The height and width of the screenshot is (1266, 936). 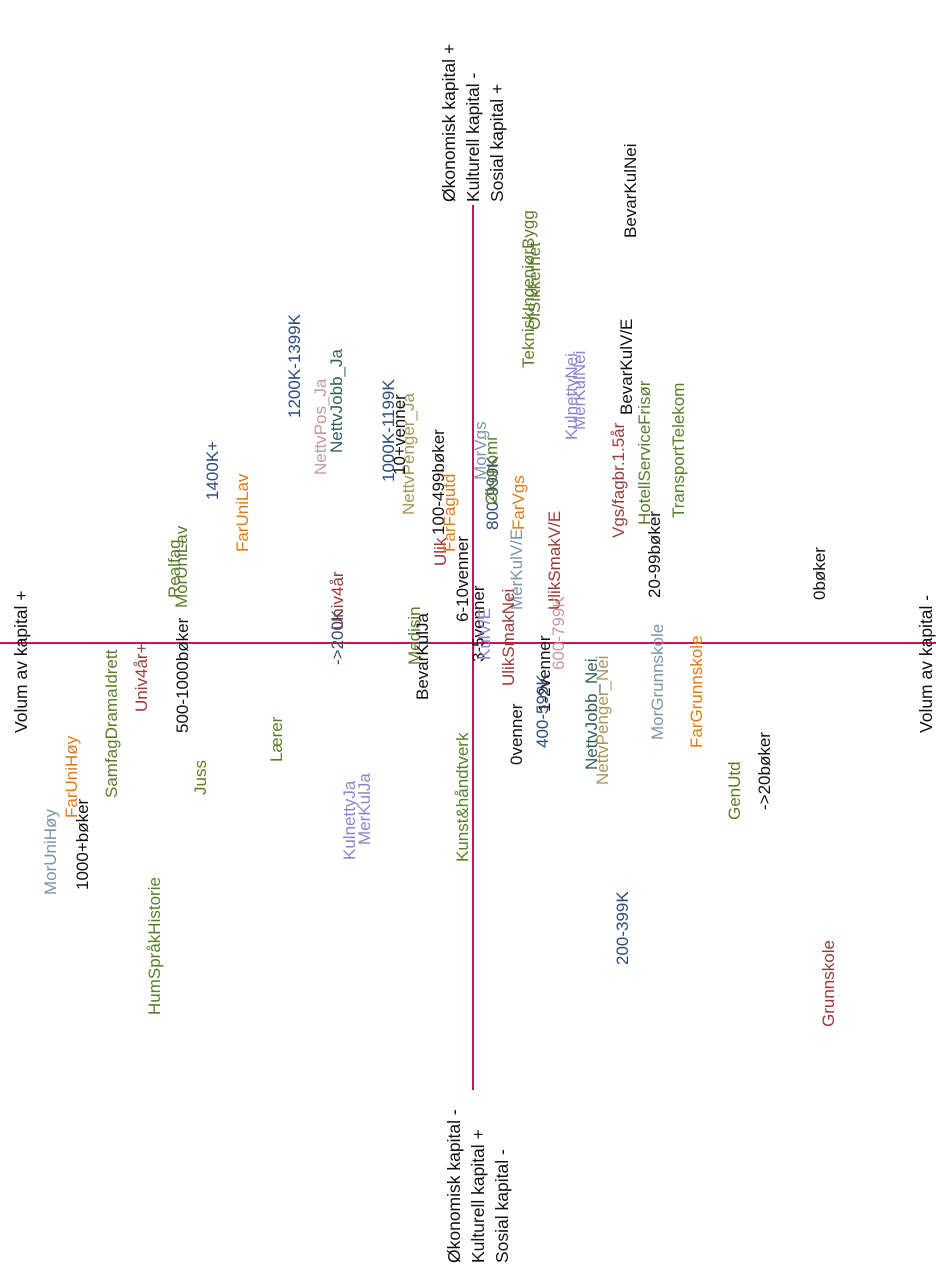 What do you see at coordinates (388, 430) in the screenshot?
I see `category-label: 1000K-1199K` at bounding box center [388, 430].